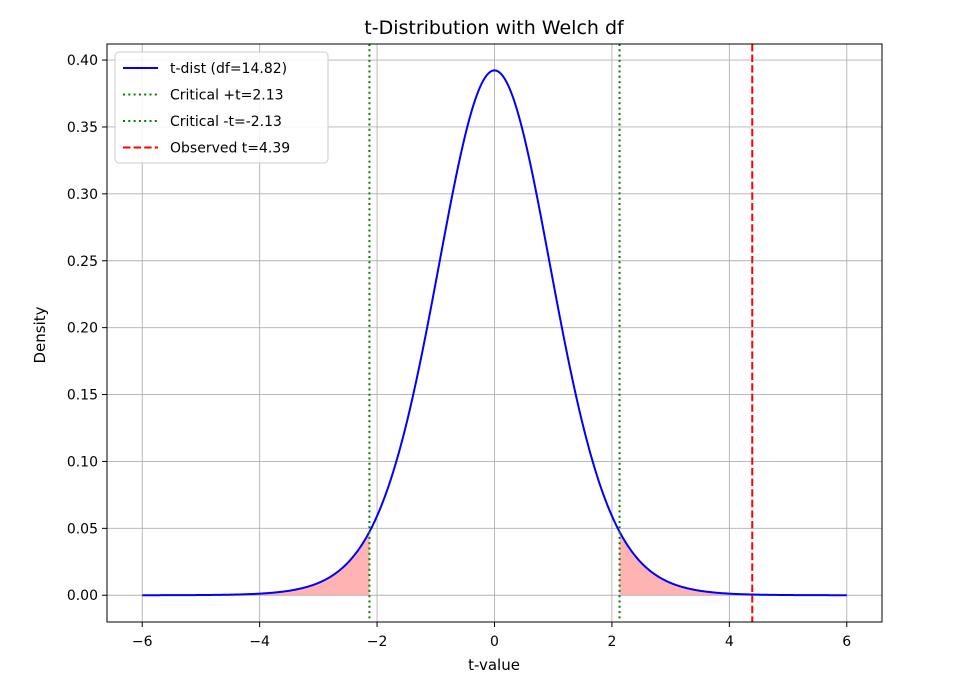  I want to click on y-tick-label: 0.10, so click(82, 462).